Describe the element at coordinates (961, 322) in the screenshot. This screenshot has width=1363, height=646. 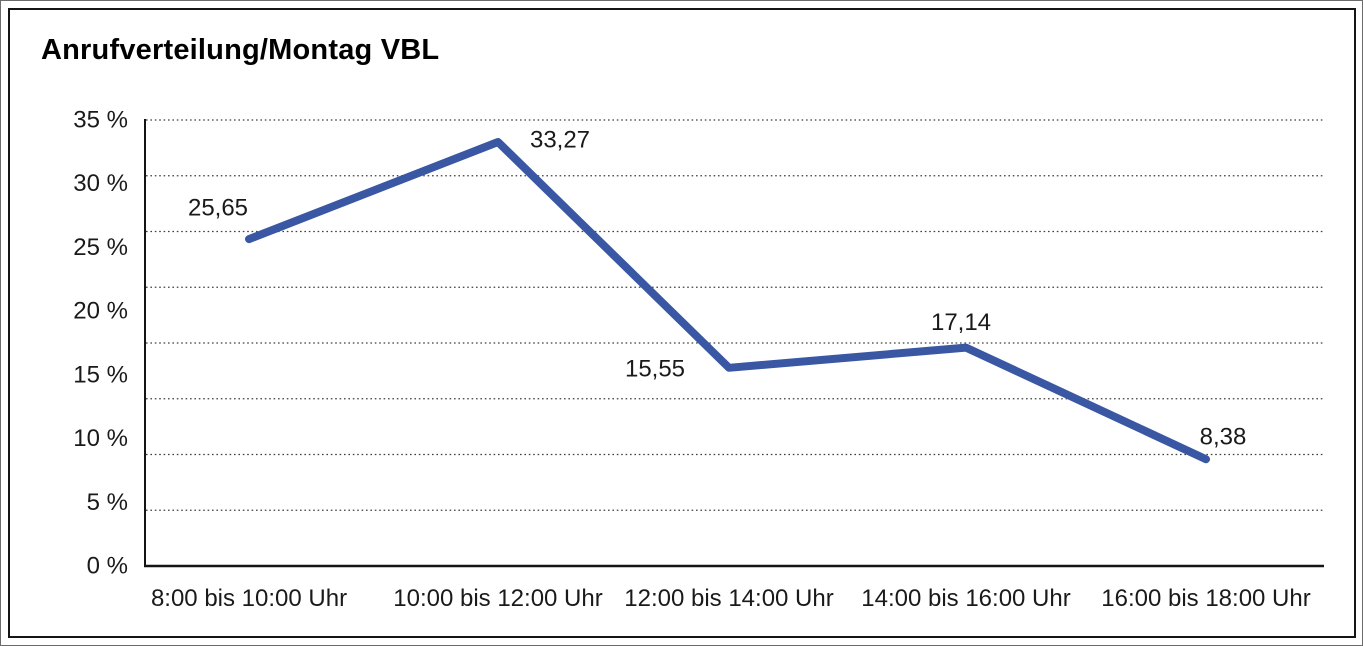
I see `data-point-label: 17,14` at that location.